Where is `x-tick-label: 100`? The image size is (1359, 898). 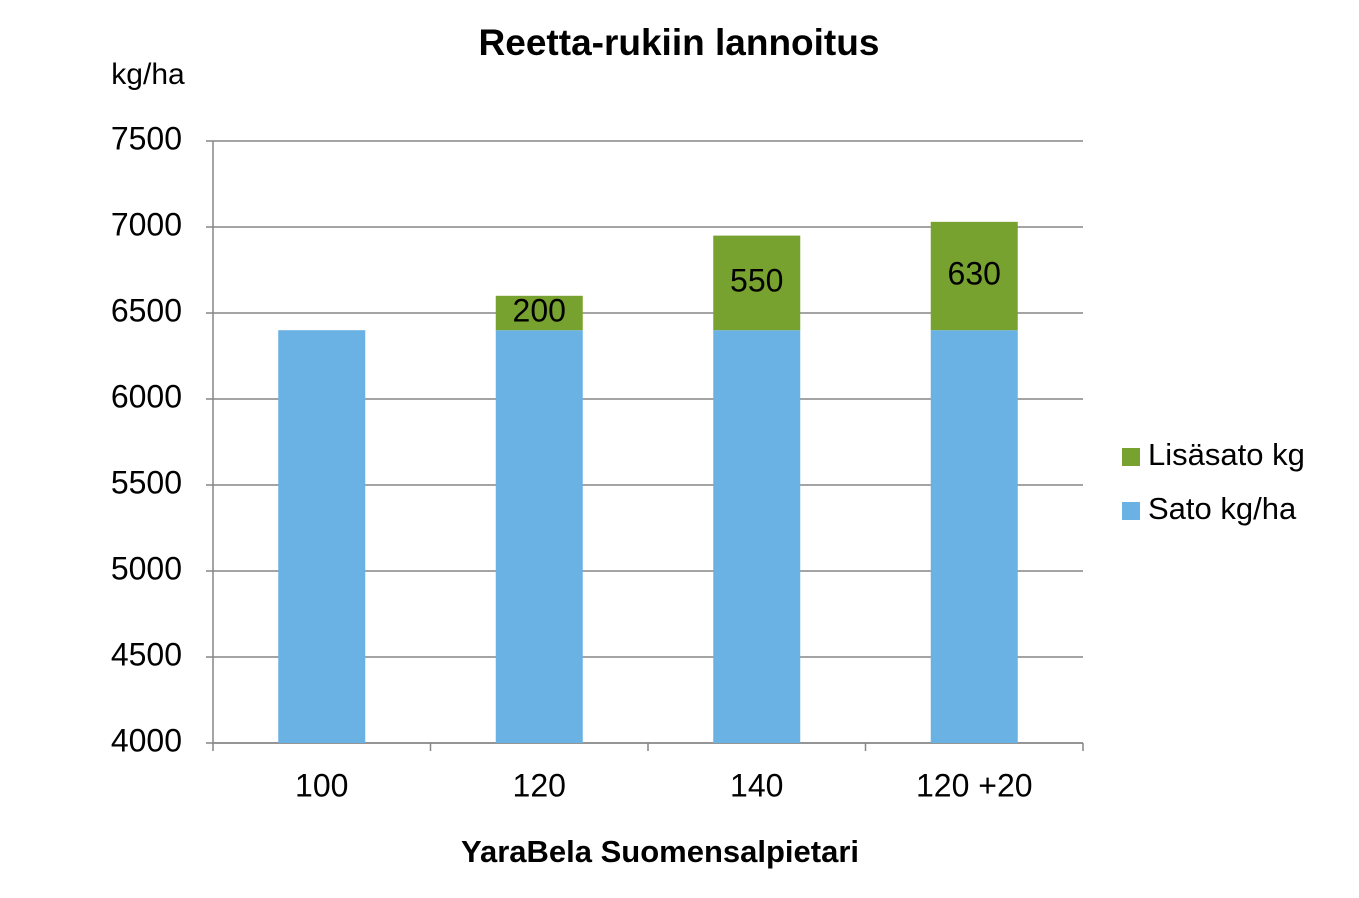
x-tick-label: 100 is located at coordinates (321, 785).